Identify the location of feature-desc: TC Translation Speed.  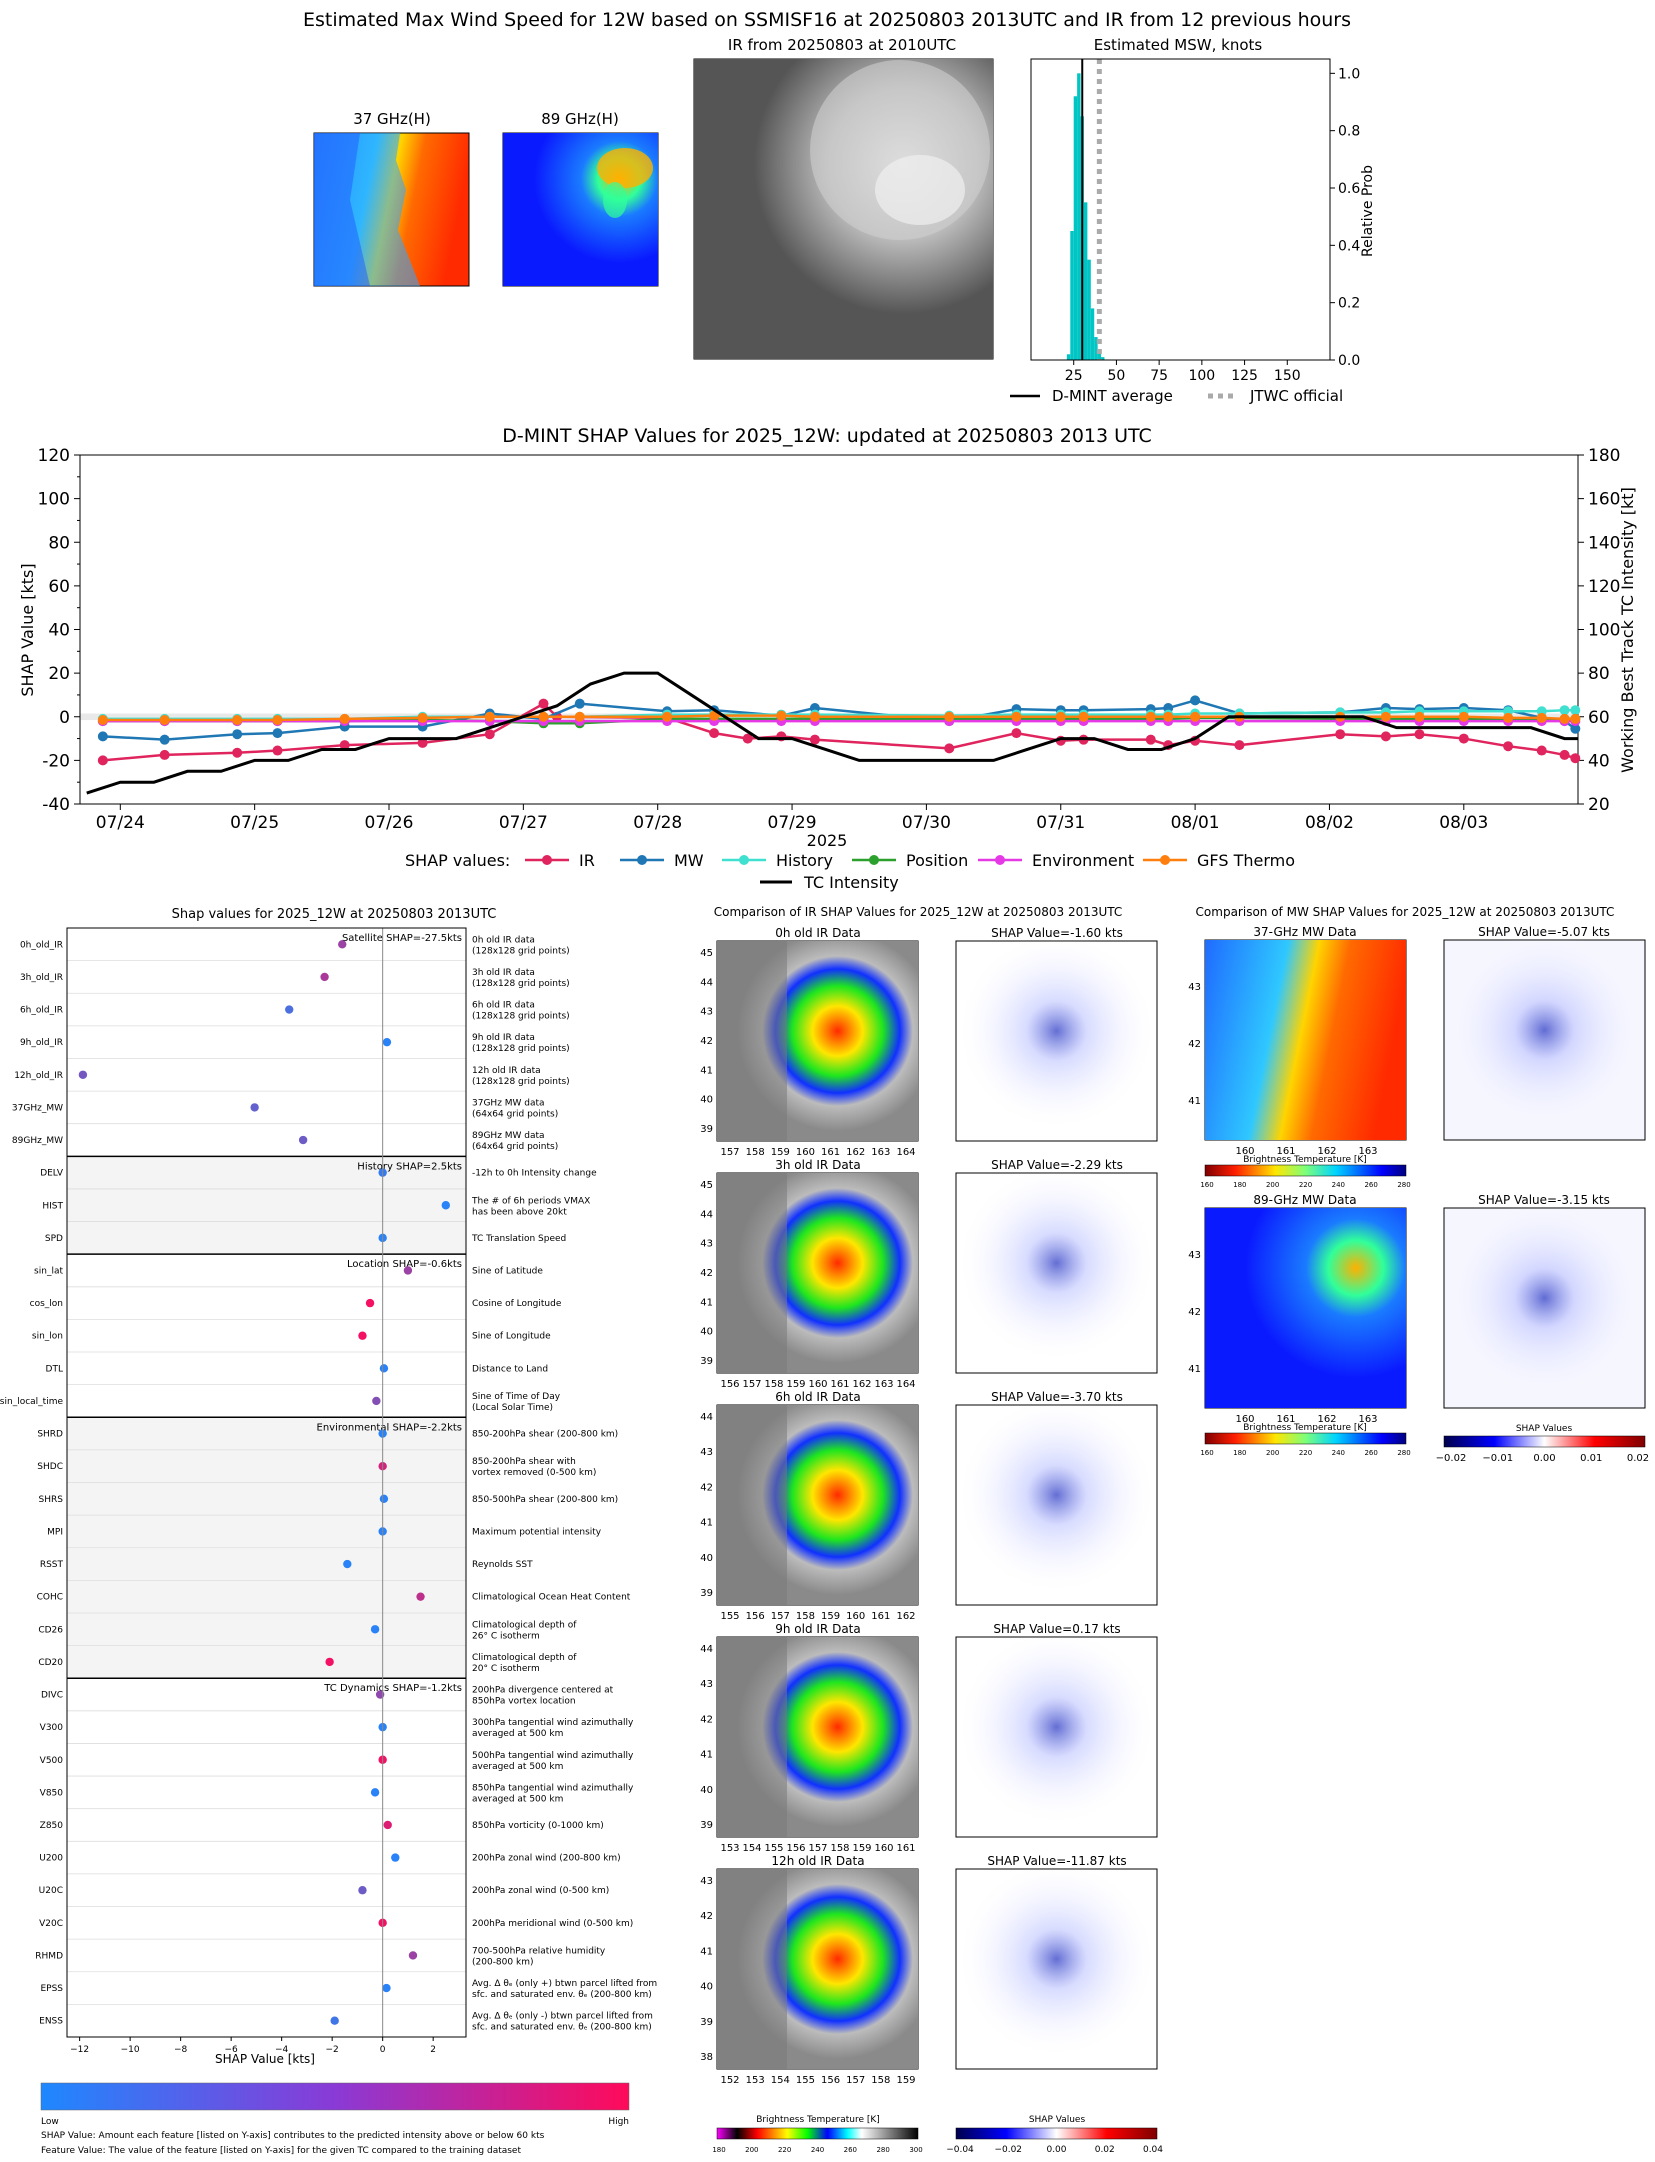
(518, 1239).